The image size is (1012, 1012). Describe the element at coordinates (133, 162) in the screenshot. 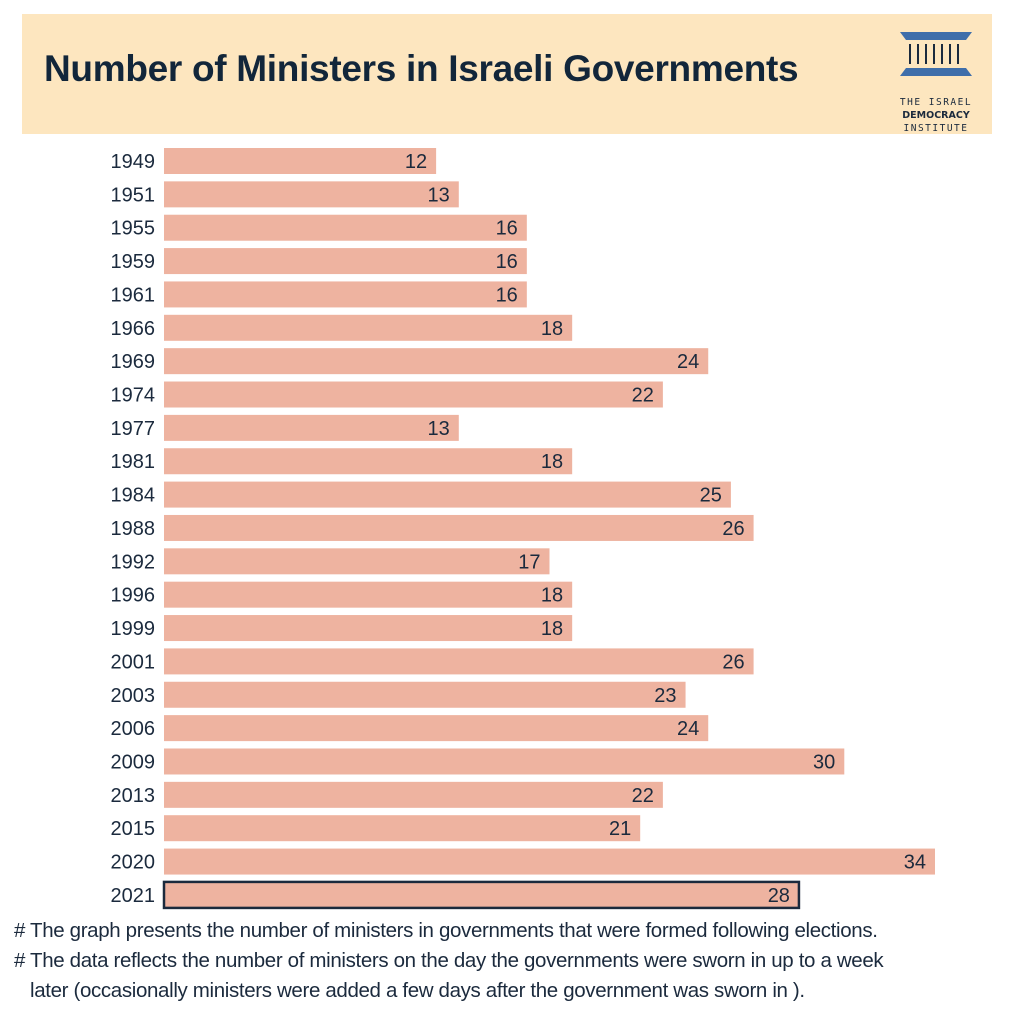

I see `category-label-1949: 1949` at that location.